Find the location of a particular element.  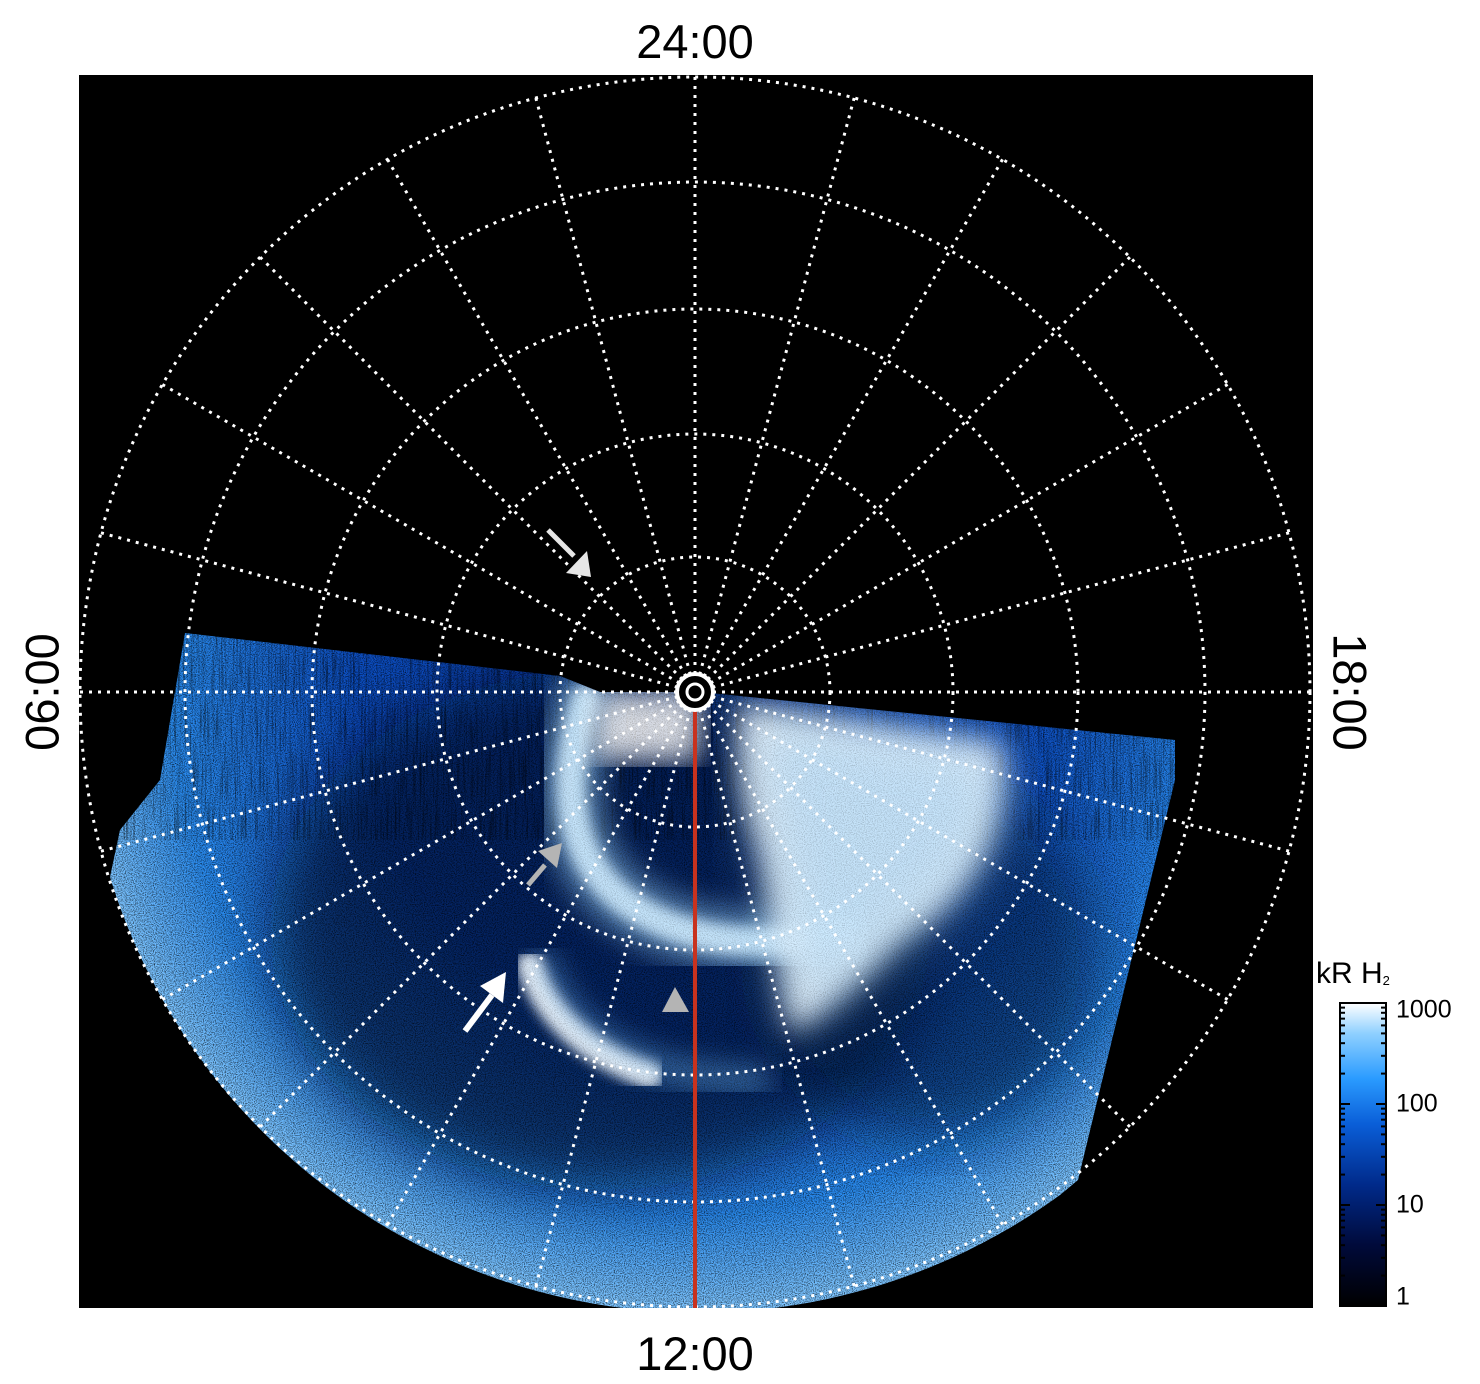

colorbar-tick-label-100: 100 is located at coordinates (1417, 1103).